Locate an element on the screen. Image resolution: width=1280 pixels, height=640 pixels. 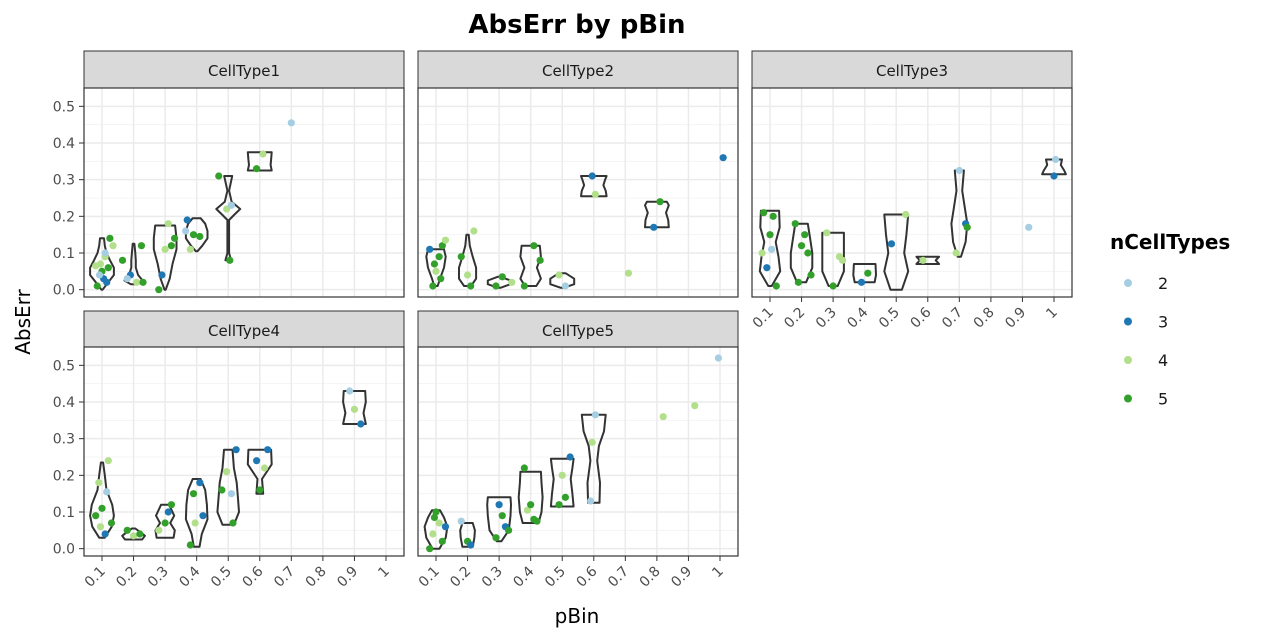
x-tick-label: 0.8 is located at coordinates (650, 577).